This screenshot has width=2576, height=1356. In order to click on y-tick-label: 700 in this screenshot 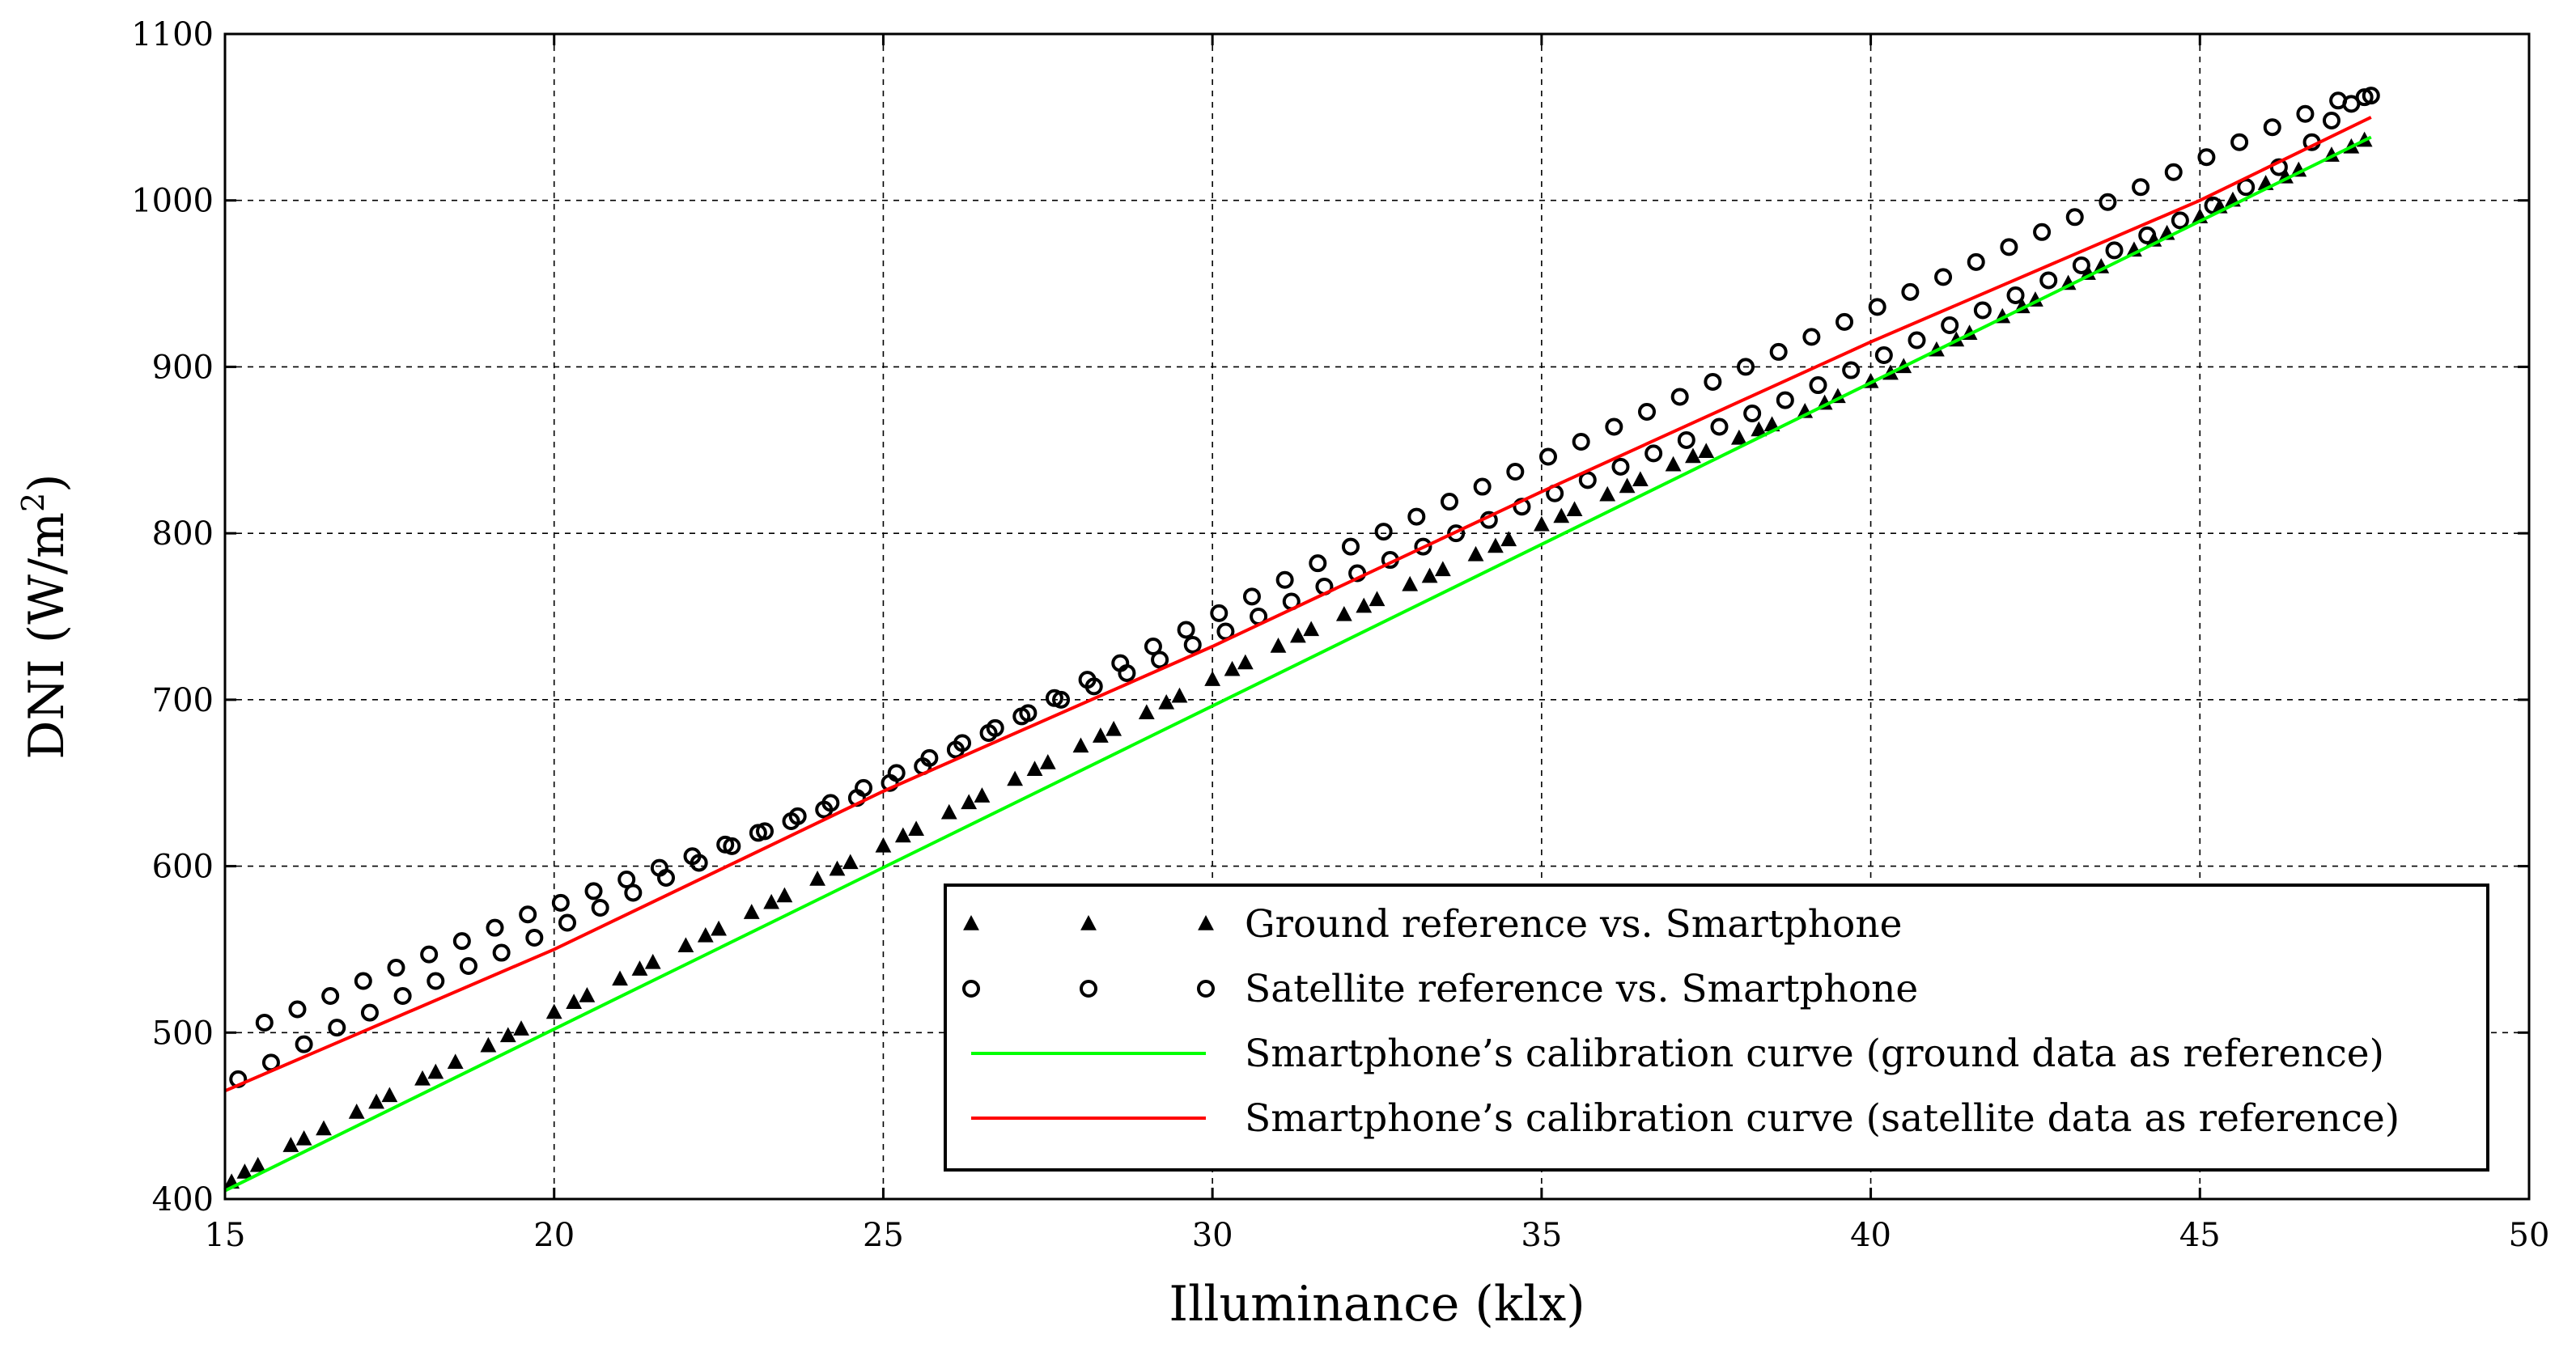, I will do `click(183, 700)`.